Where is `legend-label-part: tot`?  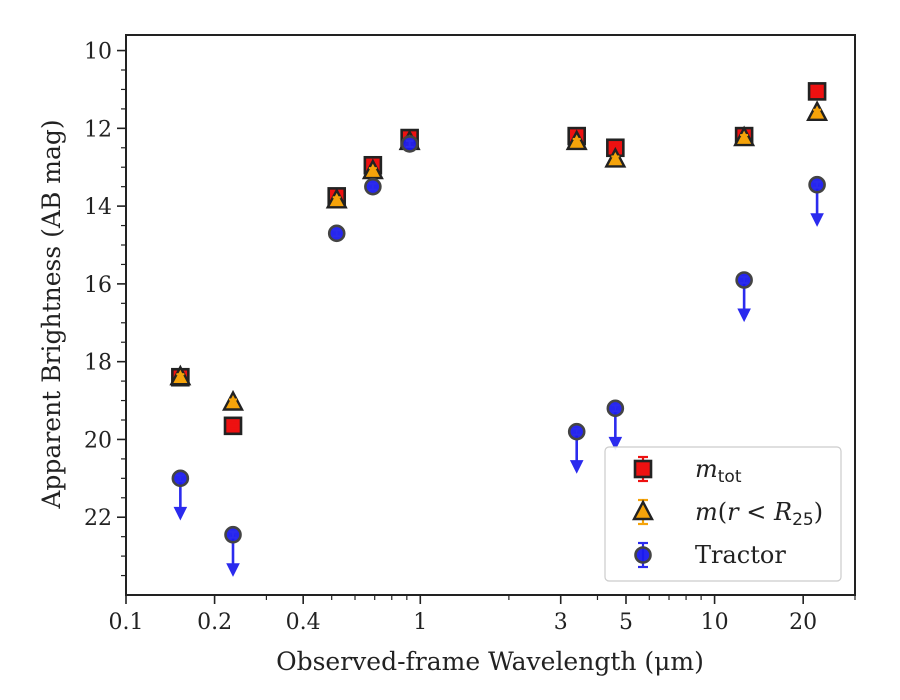
legend-label-part: tot is located at coordinates (730, 477).